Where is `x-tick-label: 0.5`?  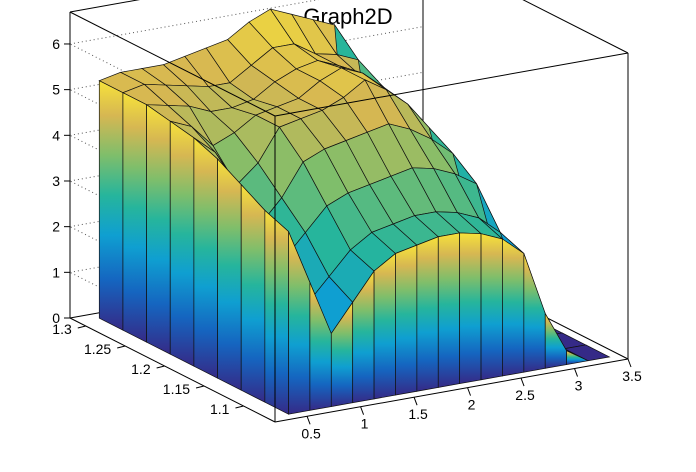 x-tick-label: 0.5 is located at coordinates (311, 433).